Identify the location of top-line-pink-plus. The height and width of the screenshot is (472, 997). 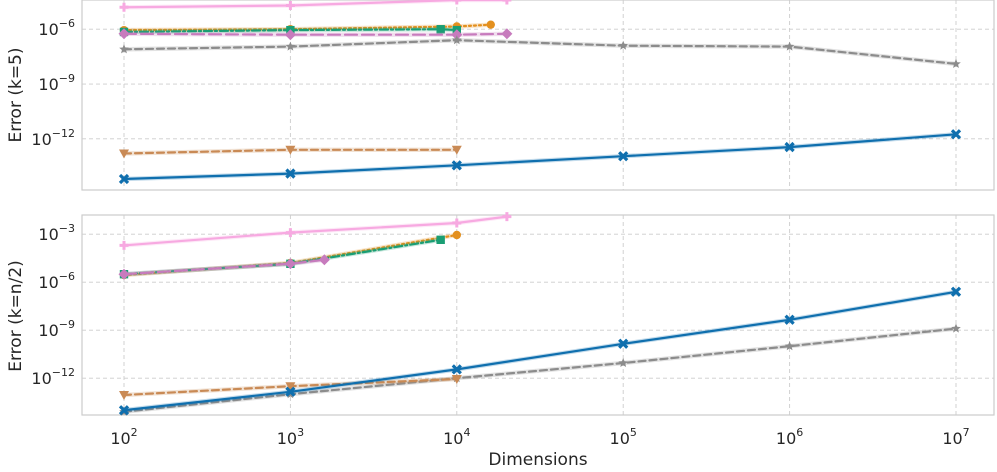
(315, 4).